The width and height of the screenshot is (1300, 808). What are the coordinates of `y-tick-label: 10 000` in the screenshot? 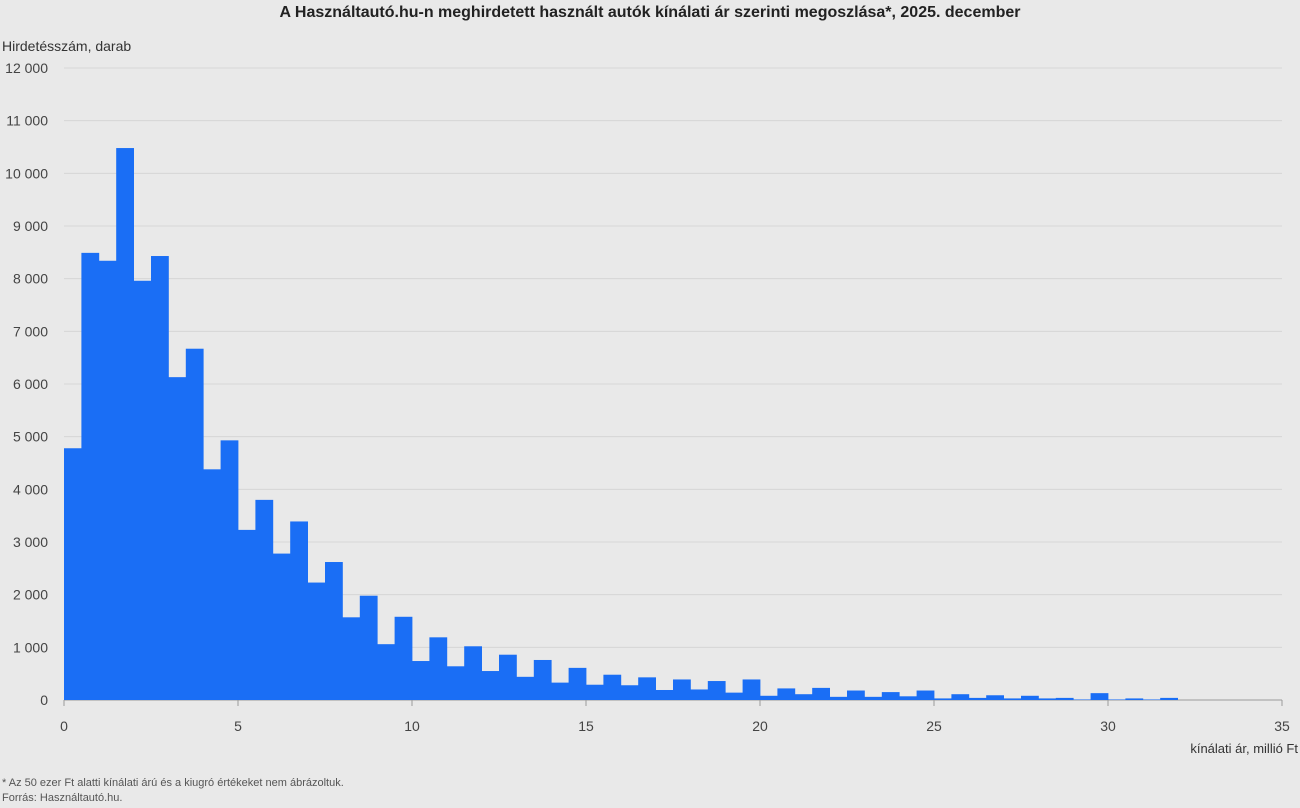 It's located at (26, 173).